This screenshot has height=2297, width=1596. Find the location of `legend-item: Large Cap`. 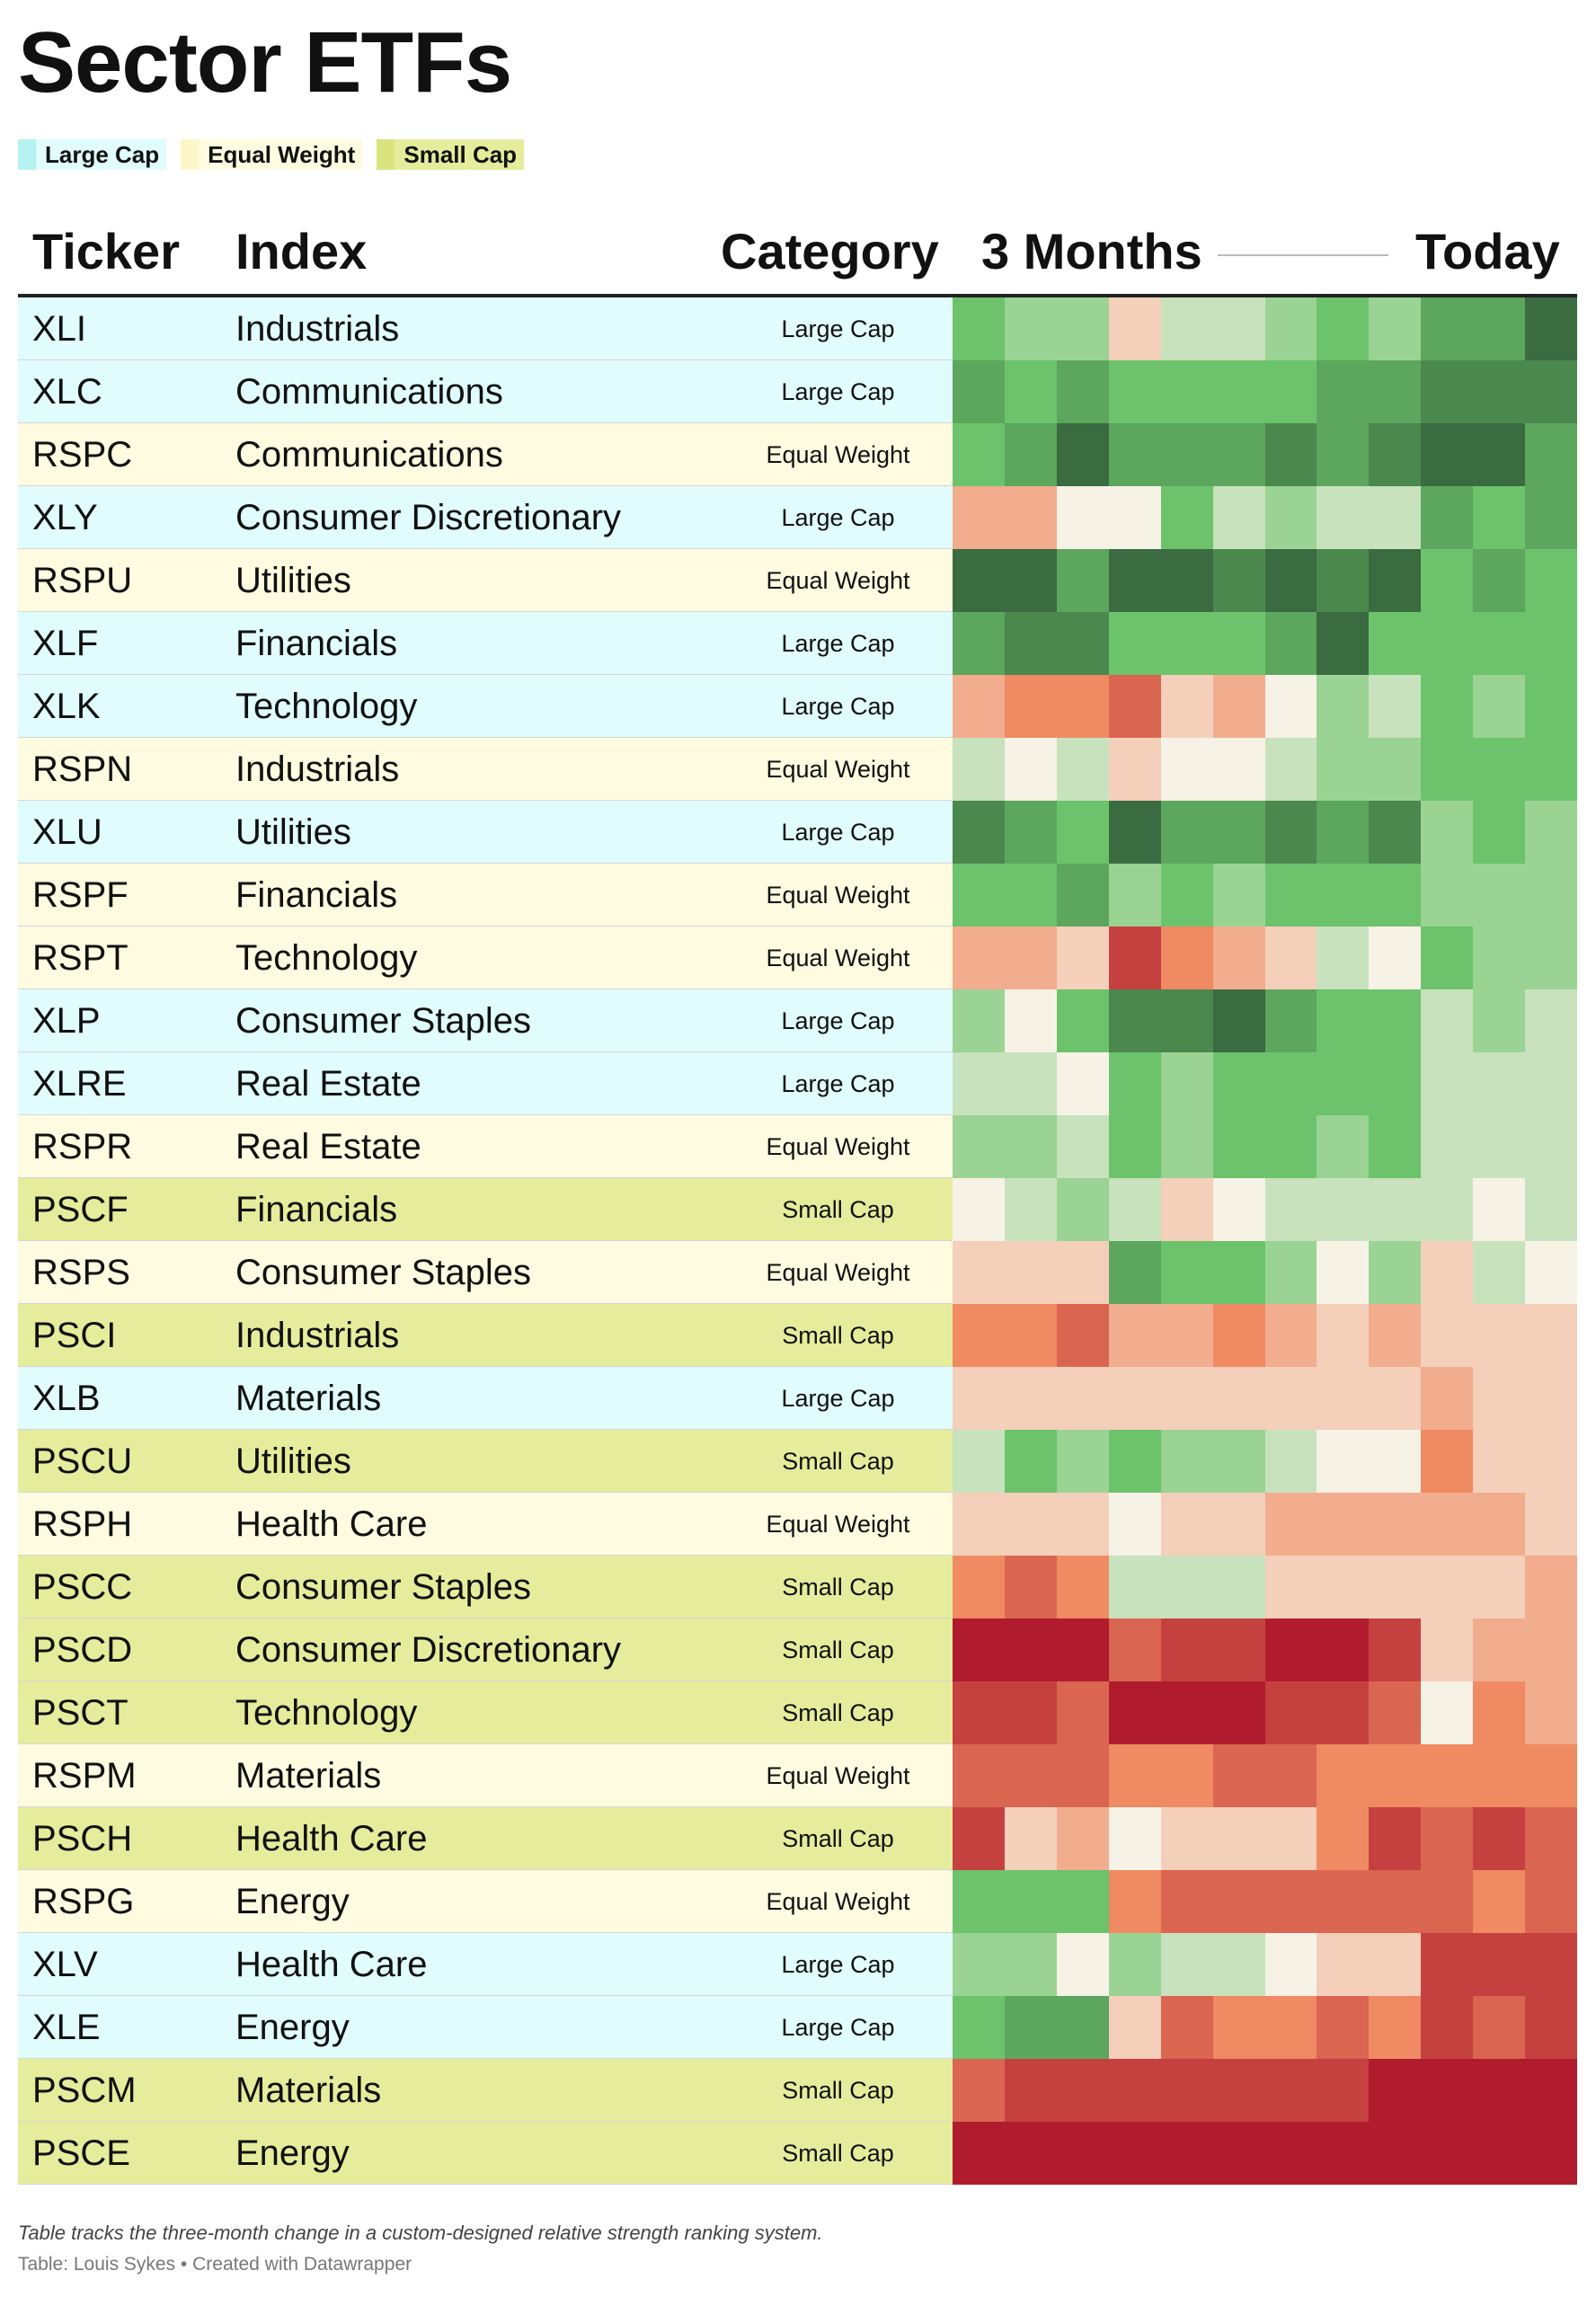

legend-item: Large Cap is located at coordinates (92, 154).